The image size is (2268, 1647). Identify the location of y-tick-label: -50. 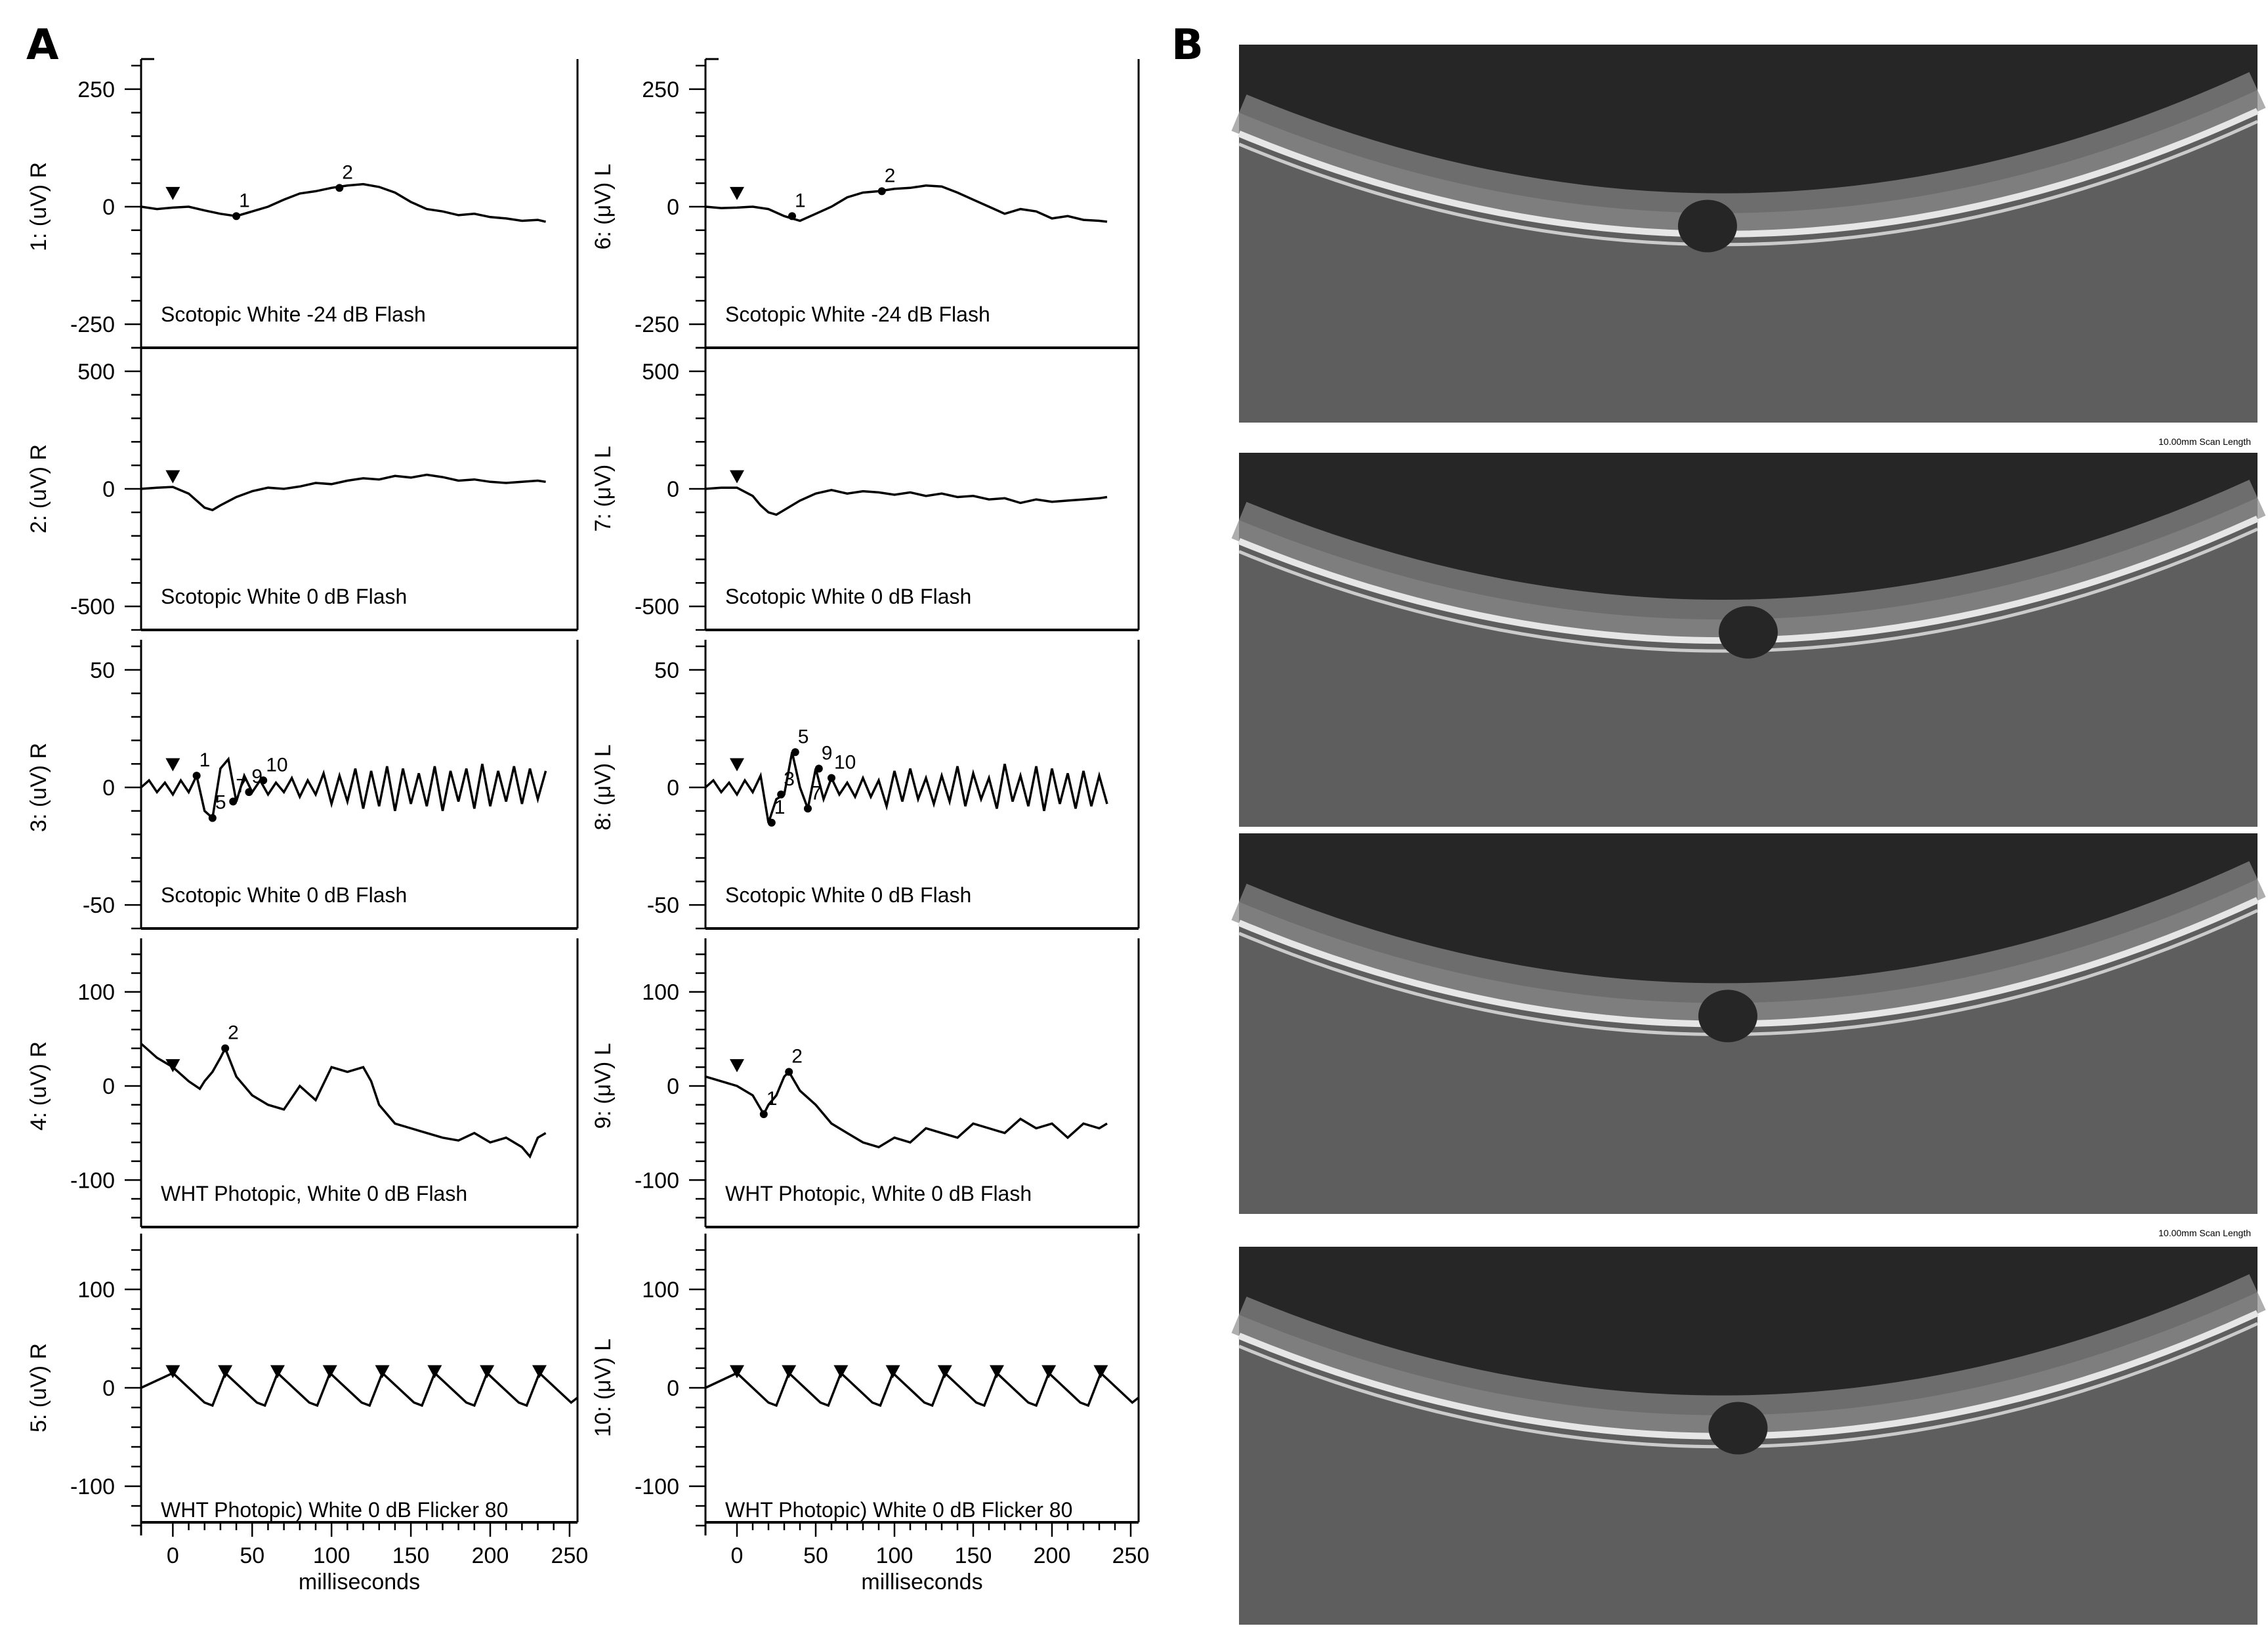
(99, 906).